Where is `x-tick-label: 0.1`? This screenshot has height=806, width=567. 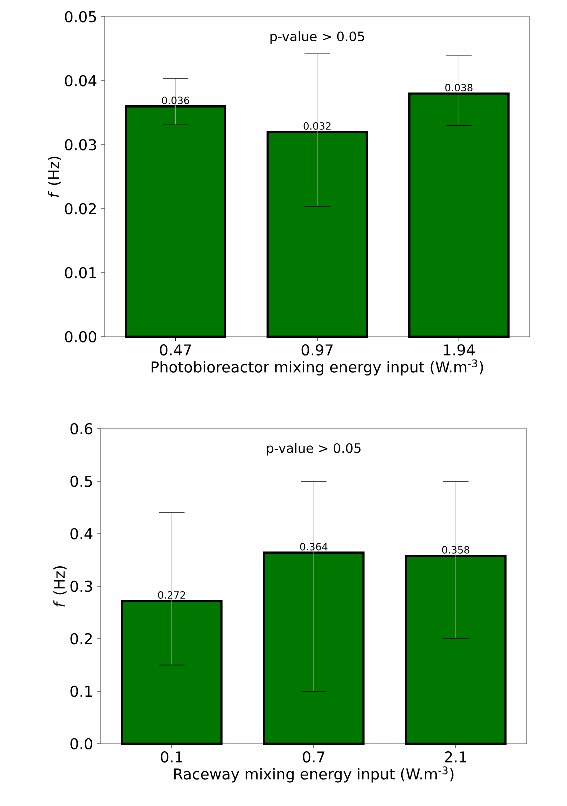 x-tick-label: 0.1 is located at coordinates (171, 757).